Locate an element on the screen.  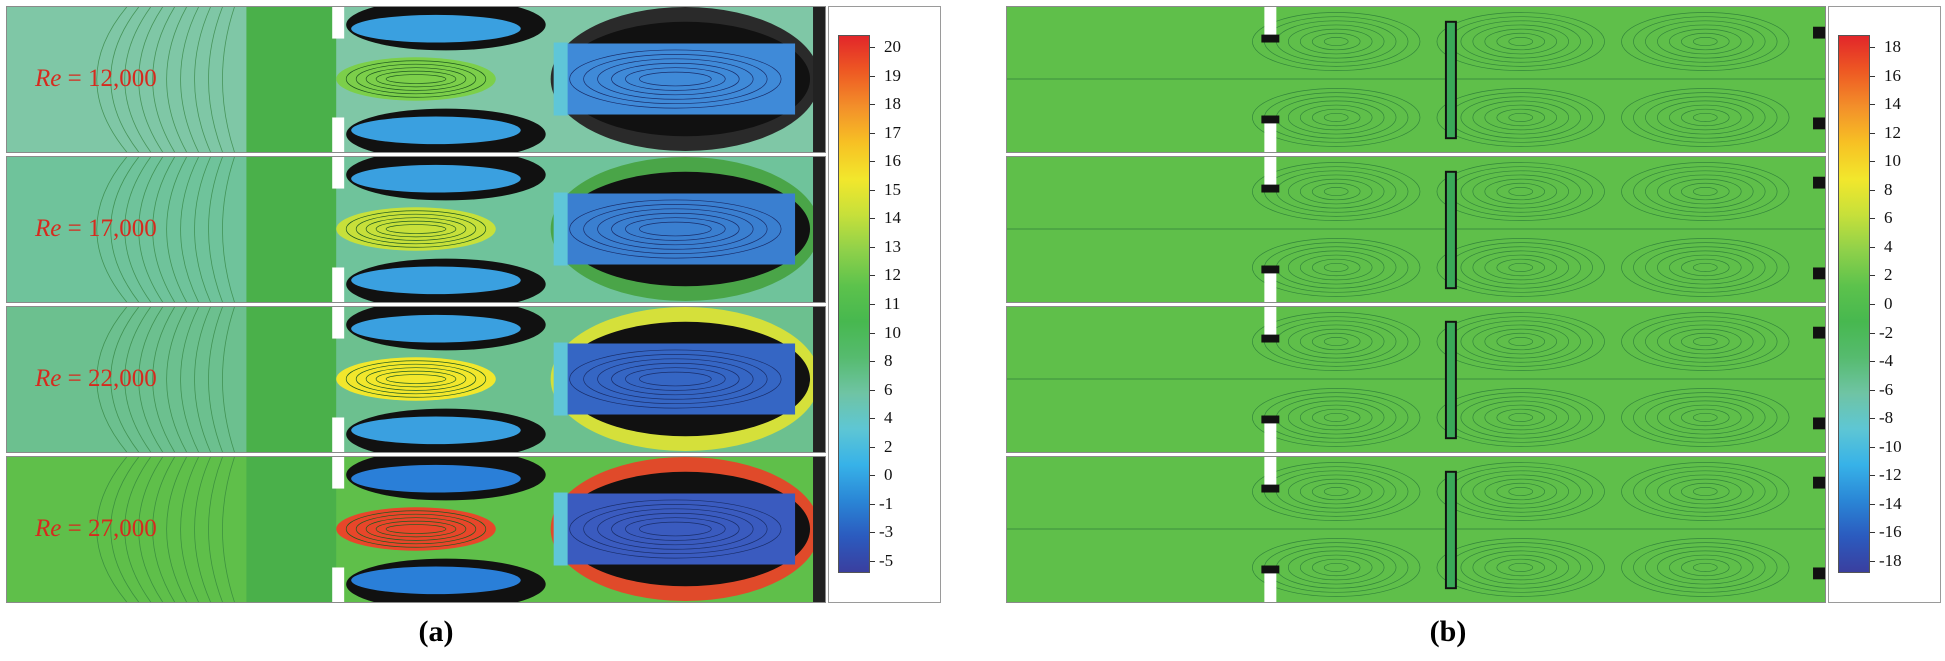
contour-panel-re-27000: Re = 27,000 is located at coordinates (416, 529).